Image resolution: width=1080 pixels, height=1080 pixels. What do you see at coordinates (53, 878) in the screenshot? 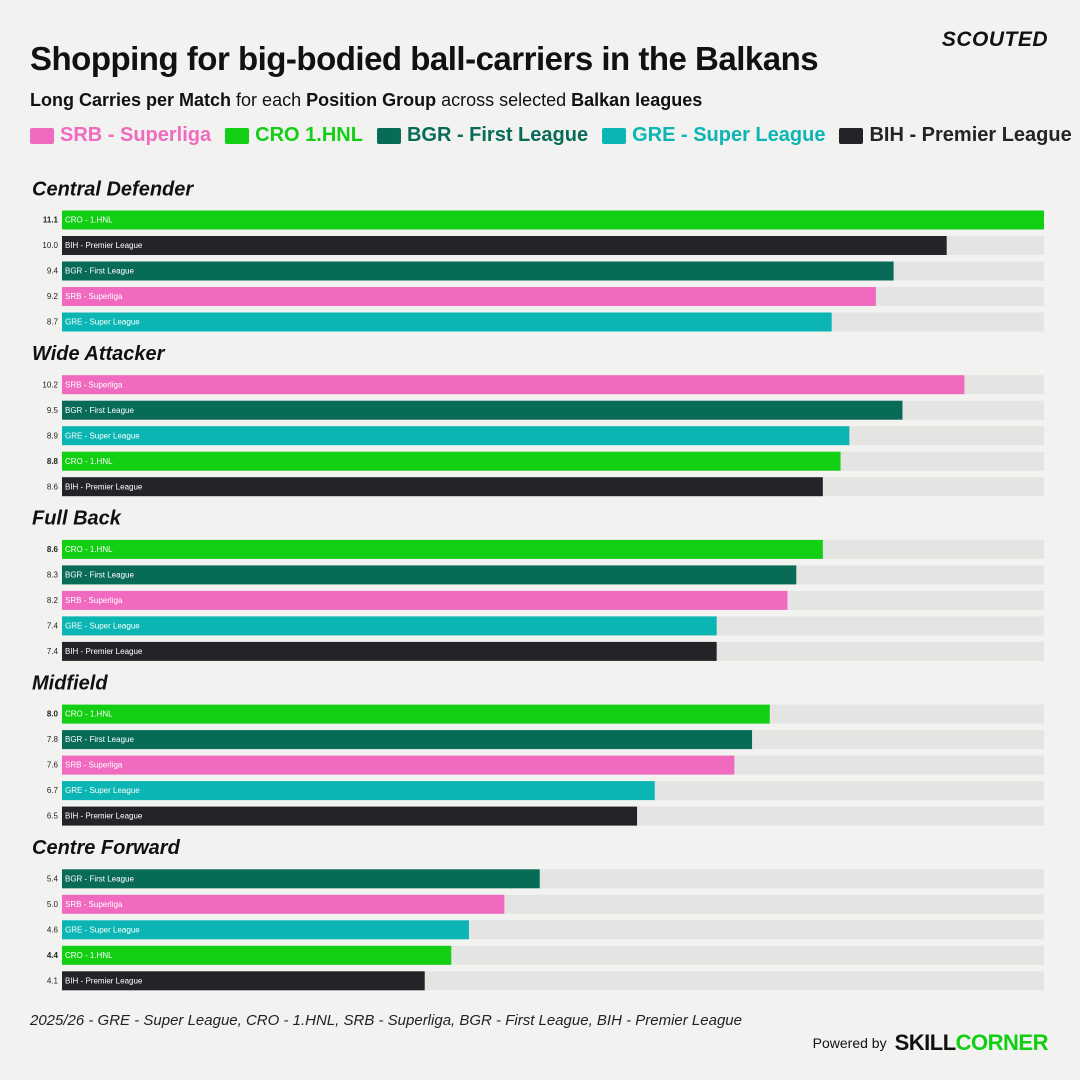
I see `value-label: 5.4` at bounding box center [53, 878].